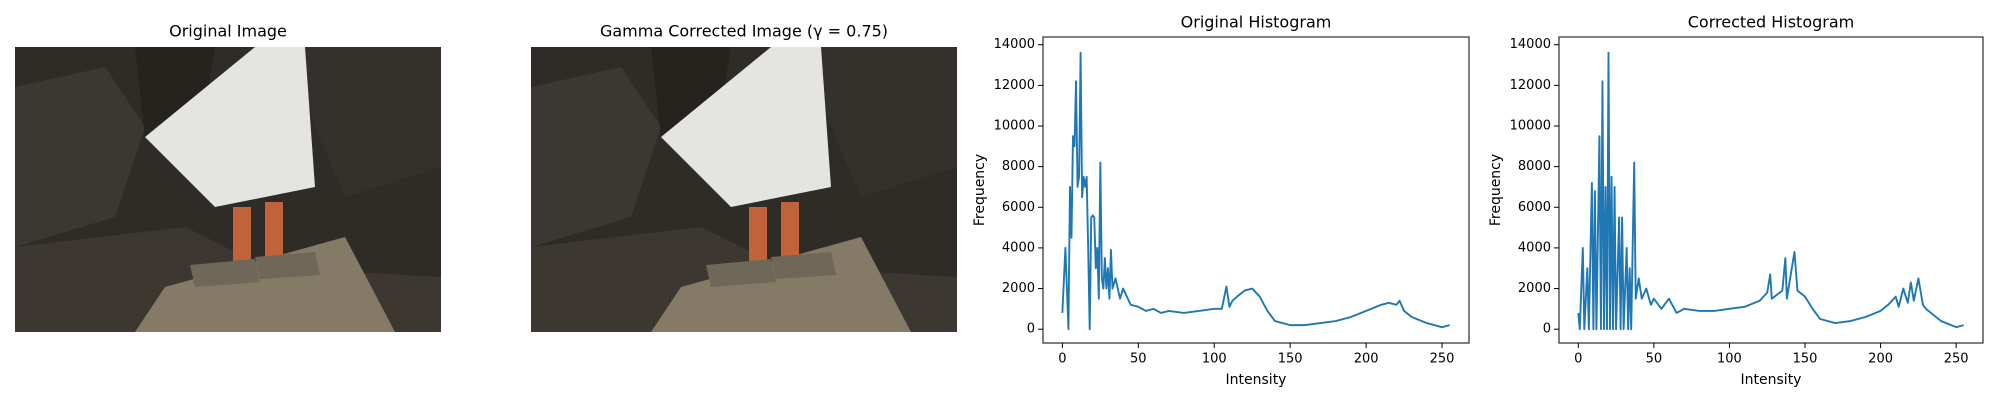  What do you see at coordinates (228, 31) in the screenshot?
I see `image-title: Original Image` at bounding box center [228, 31].